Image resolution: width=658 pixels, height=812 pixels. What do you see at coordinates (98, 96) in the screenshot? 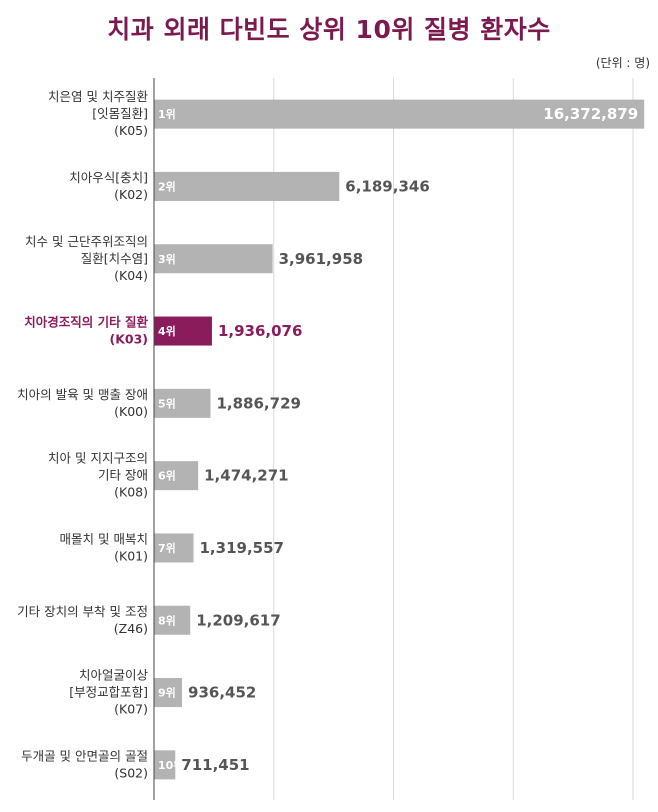
I see `category-label-1-line-1: 치은염 및 치주질환` at bounding box center [98, 96].